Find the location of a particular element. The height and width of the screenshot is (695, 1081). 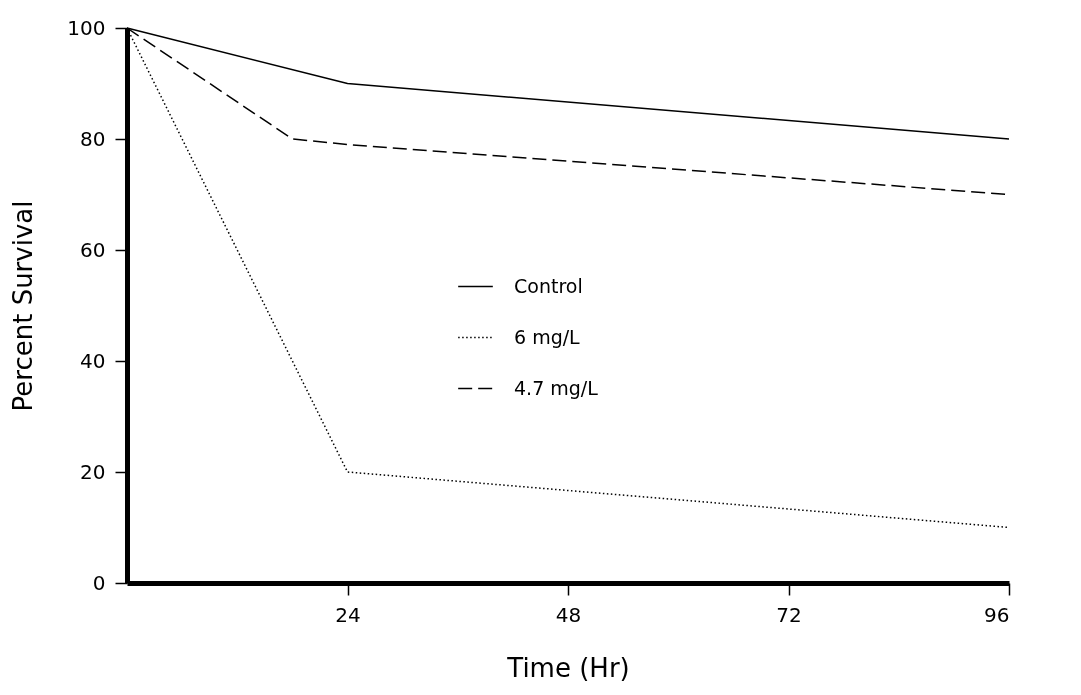

y-tick-label: 40 is located at coordinates (93, 360).